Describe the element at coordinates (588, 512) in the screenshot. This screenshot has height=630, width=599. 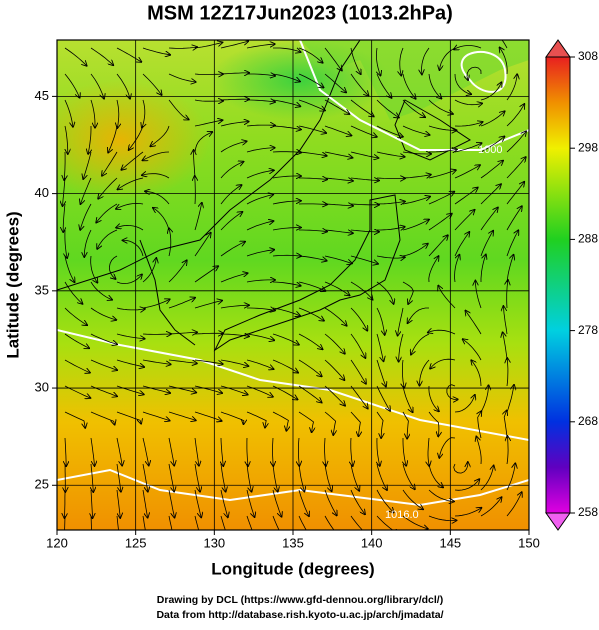
I see `colorbar-tick-label: 258` at that location.